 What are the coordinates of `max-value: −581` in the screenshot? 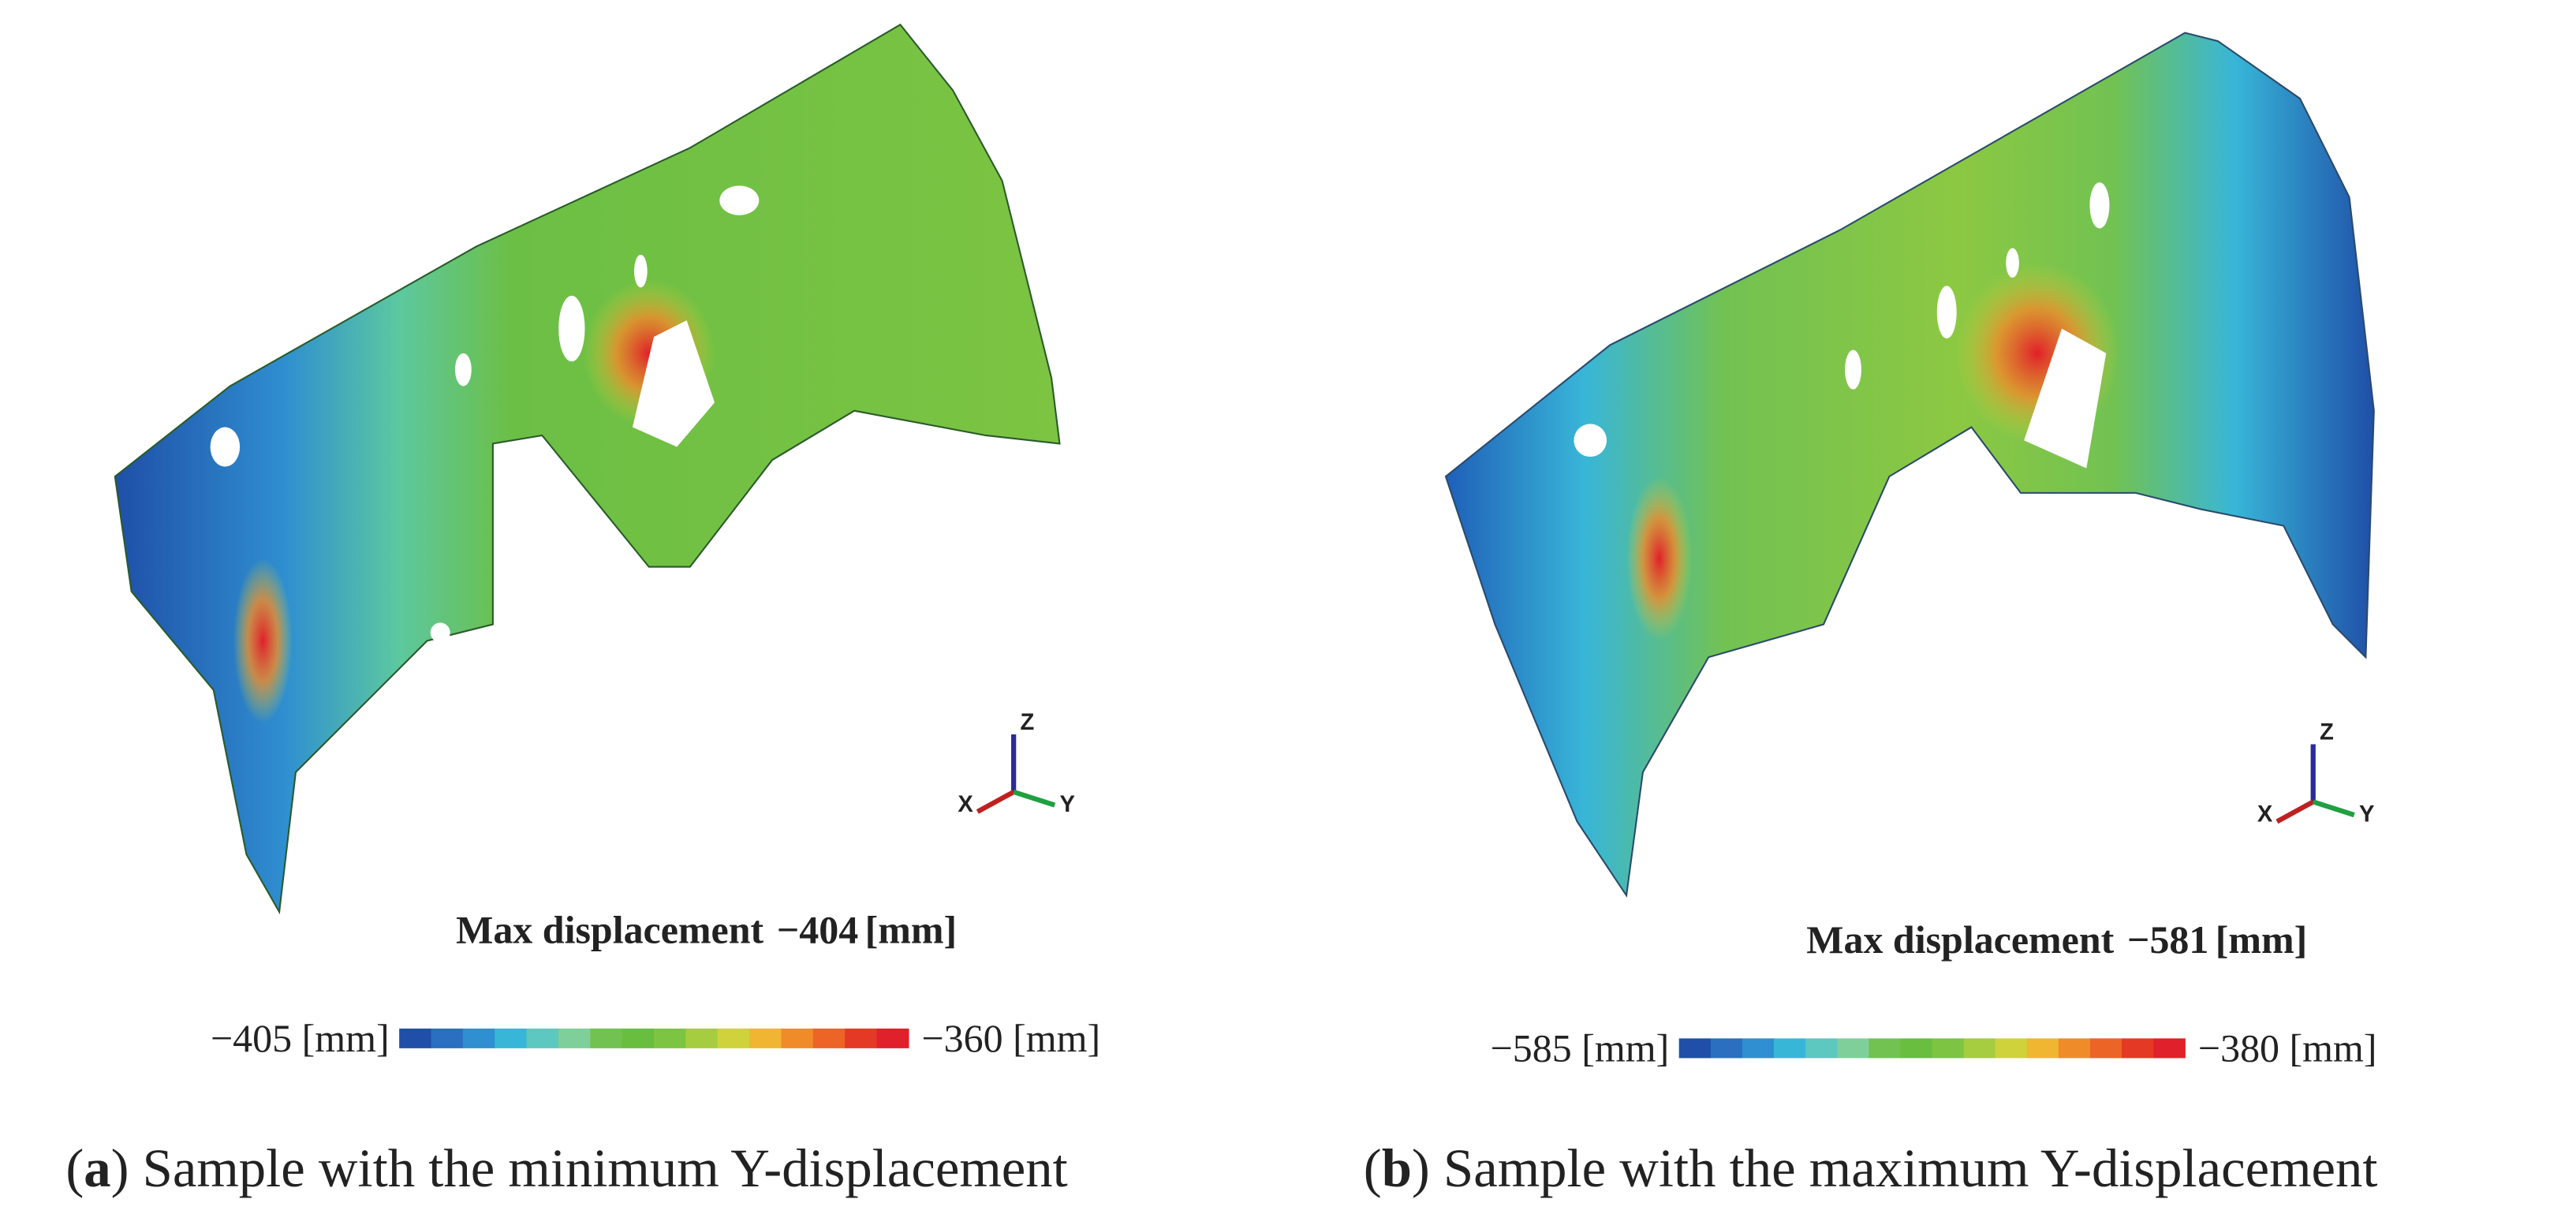 It's located at (2167, 939).